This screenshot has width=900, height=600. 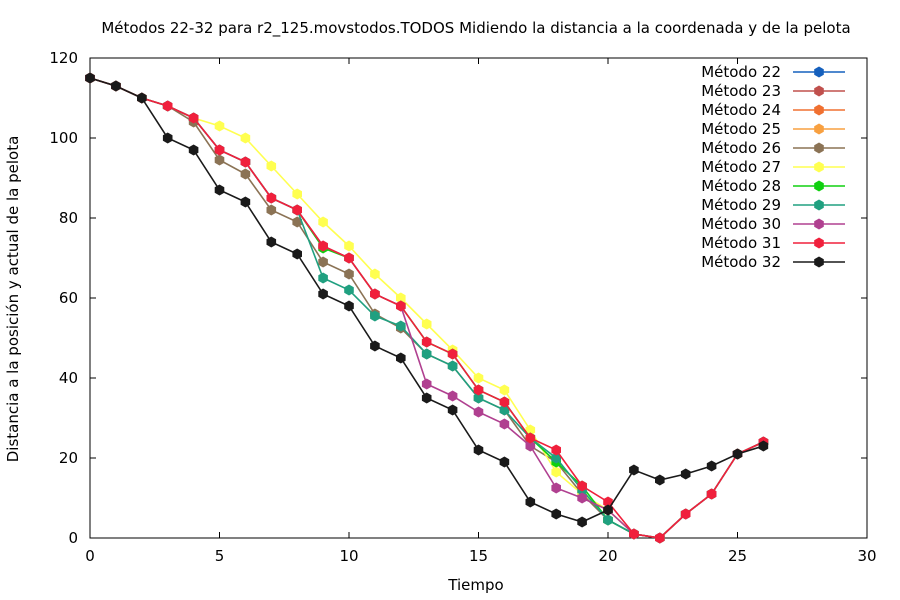 What do you see at coordinates (773, 167) in the screenshot?
I see `legend-item: Método 27` at bounding box center [773, 167].